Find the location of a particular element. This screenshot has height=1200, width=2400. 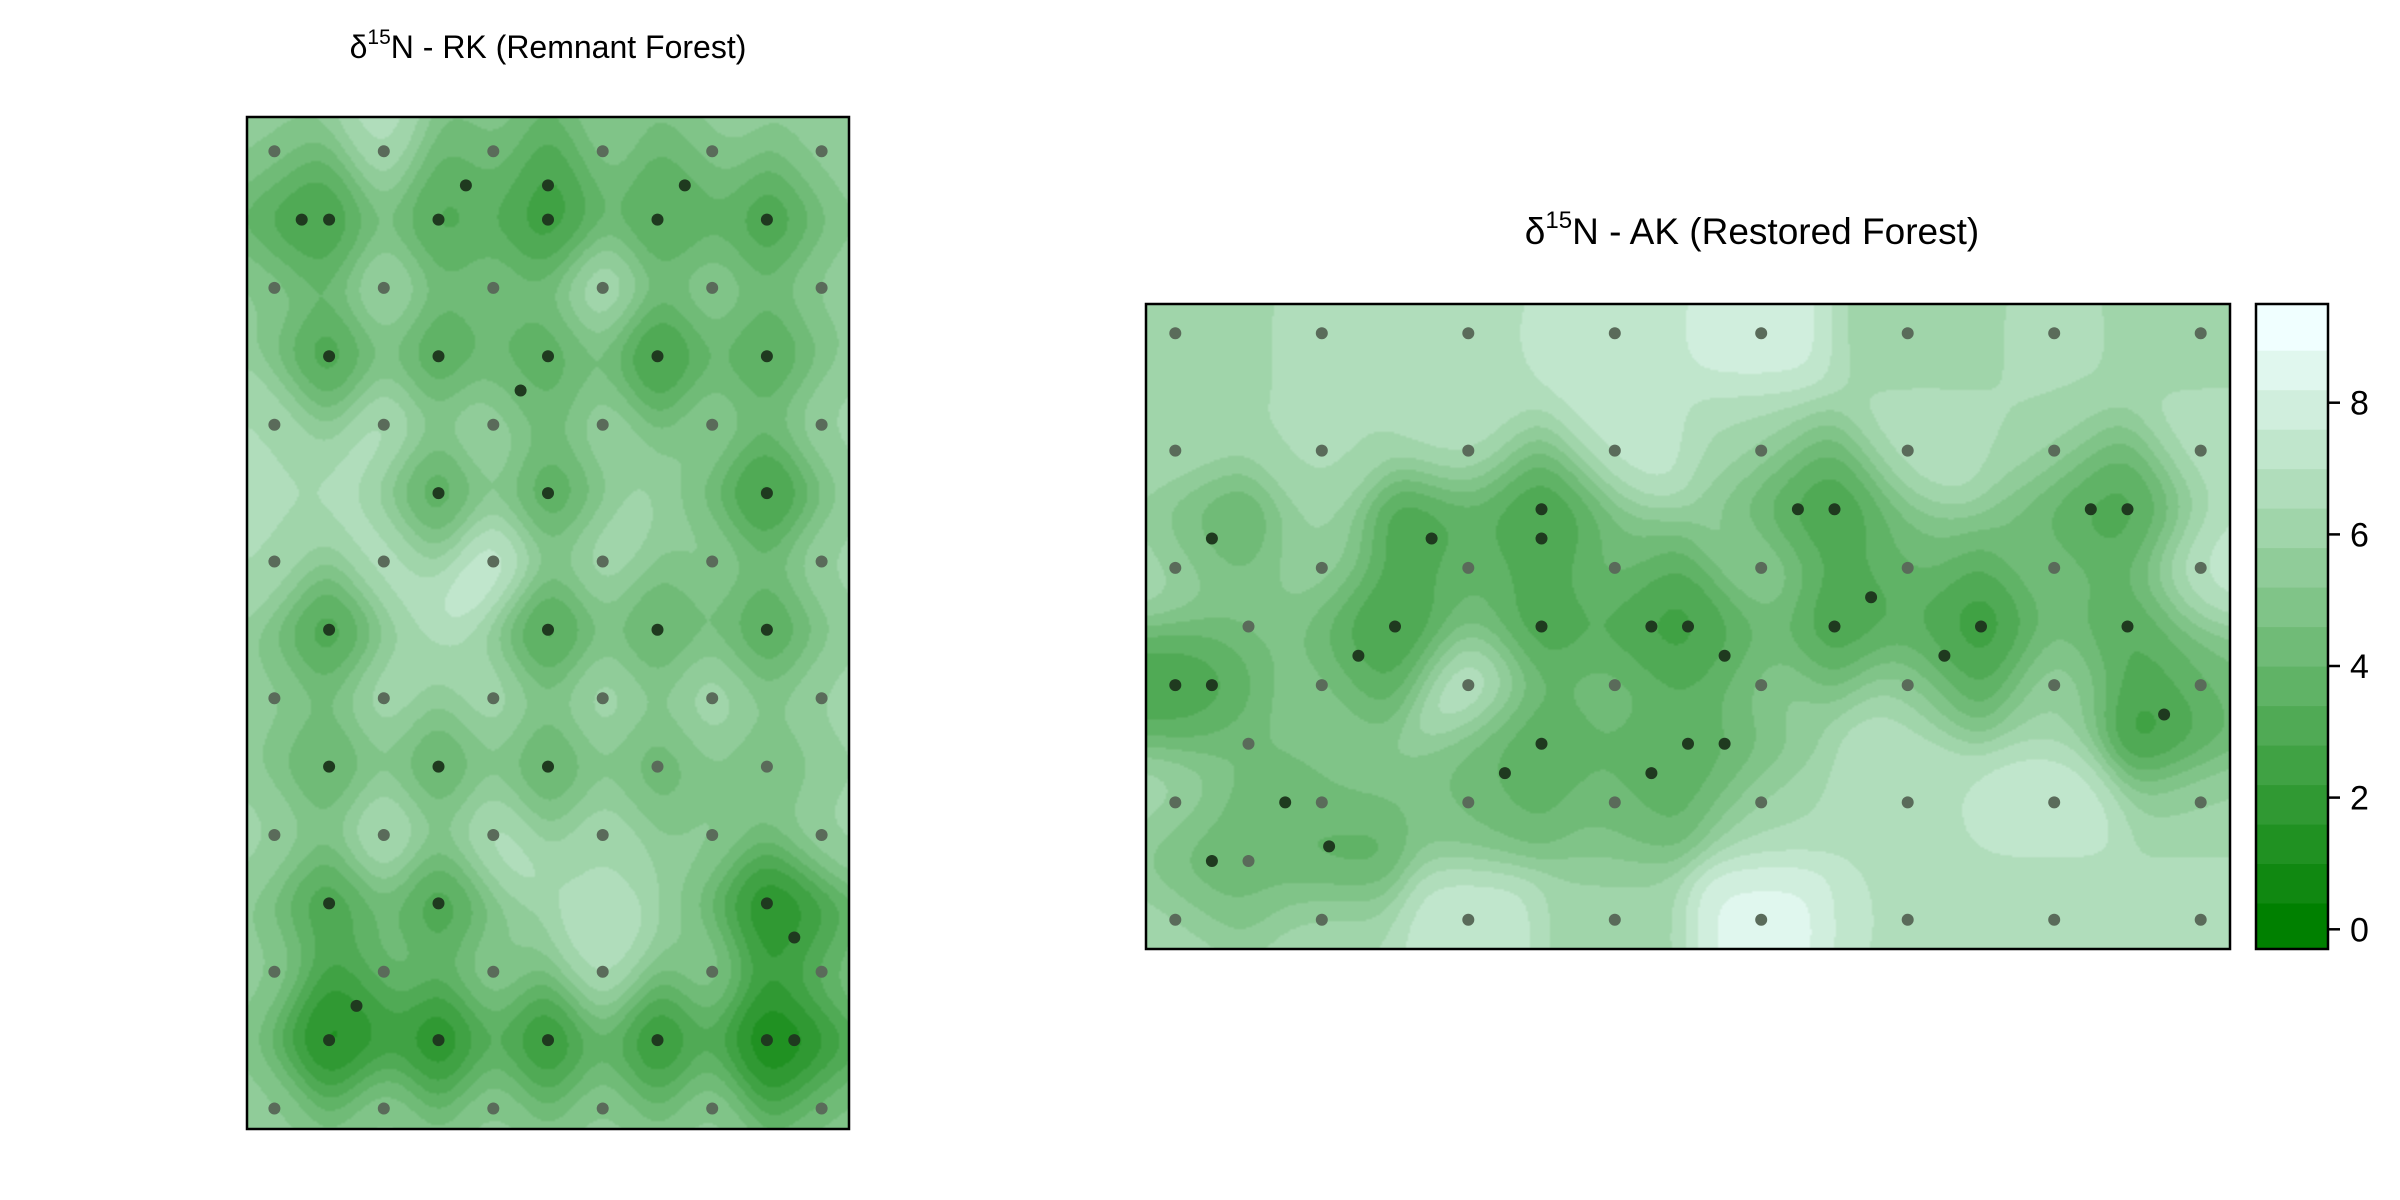

rk-title-delta: δ is located at coordinates (359, 47).